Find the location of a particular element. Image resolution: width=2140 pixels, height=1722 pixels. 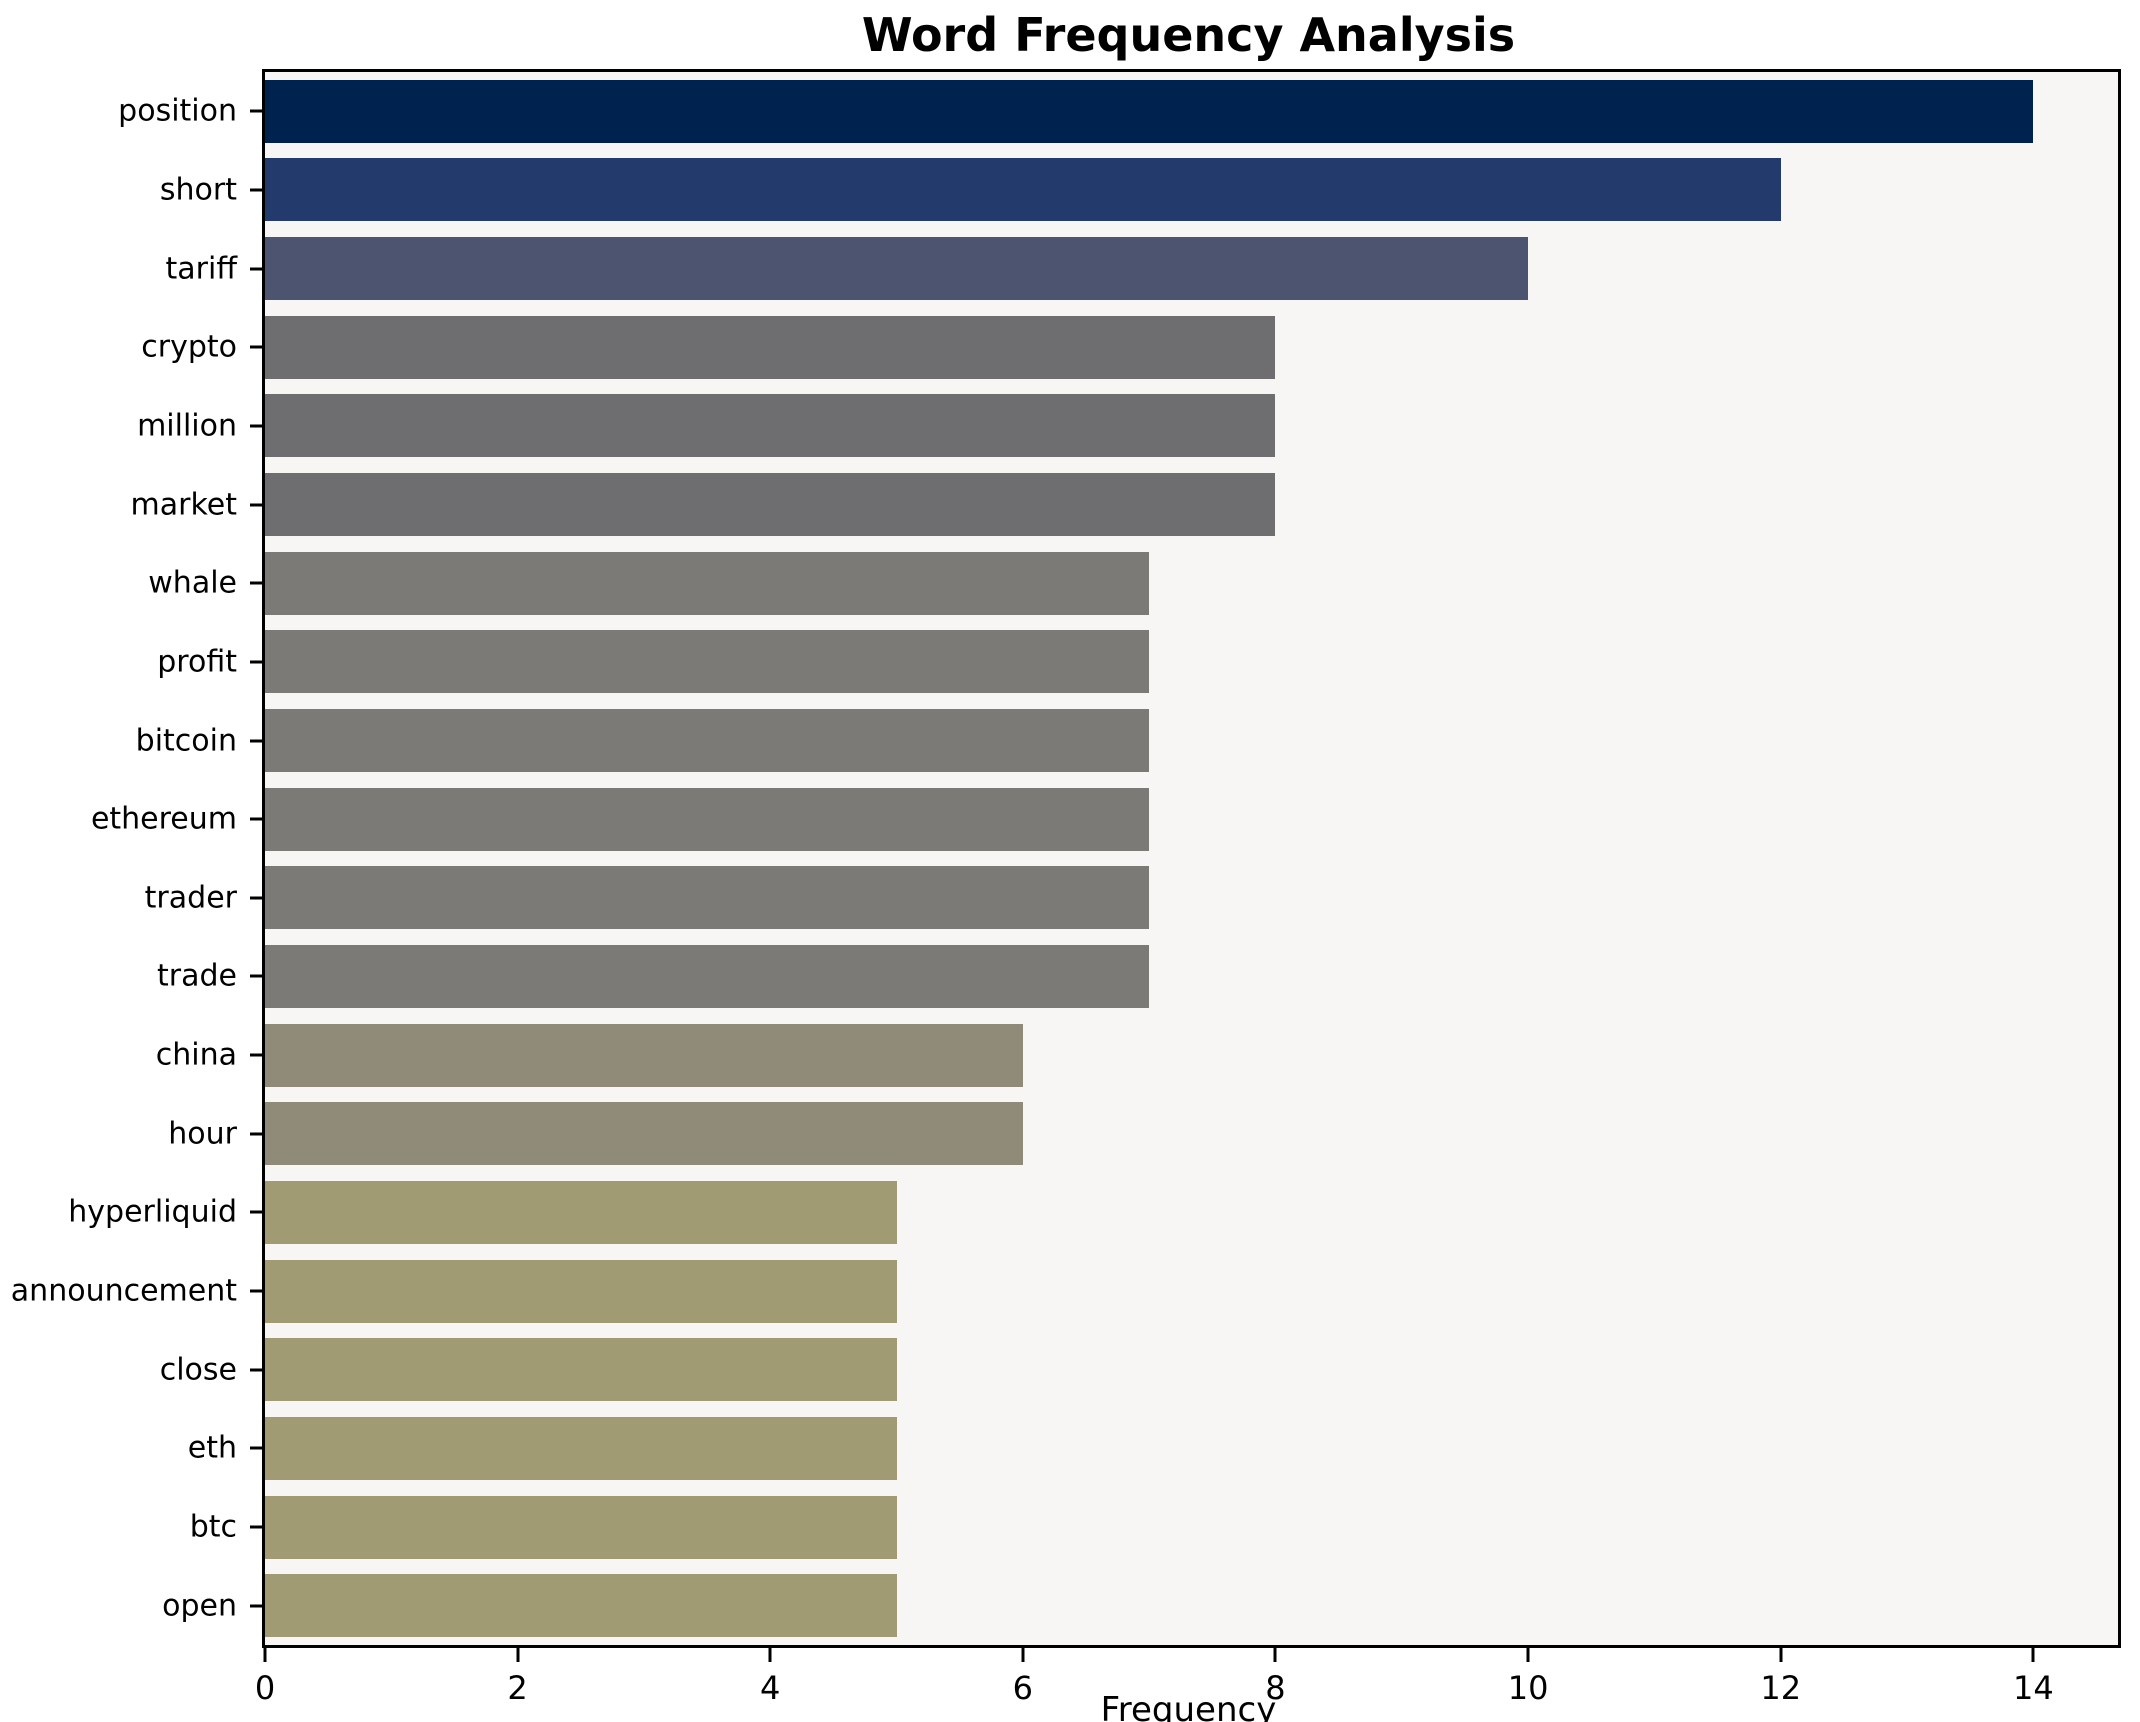

frequency-bar-short is located at coordinates (1023, 190).